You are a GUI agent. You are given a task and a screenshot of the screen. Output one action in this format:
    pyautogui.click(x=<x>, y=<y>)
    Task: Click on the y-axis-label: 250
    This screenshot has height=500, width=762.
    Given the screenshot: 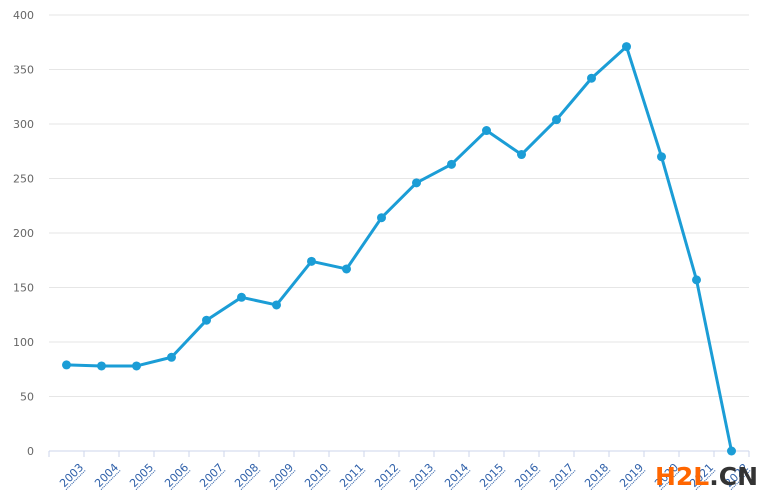 What is the action you would take?
    pyautogui.click(x=23, y=179)
    